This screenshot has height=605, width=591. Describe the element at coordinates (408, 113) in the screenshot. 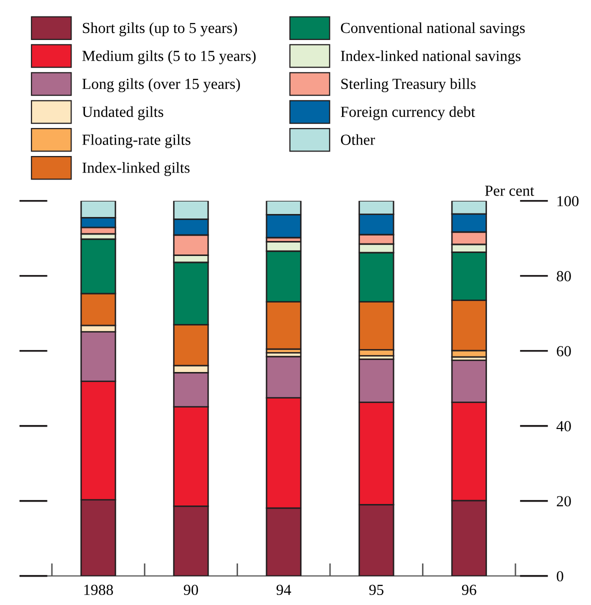

I see `legend-label: Foreign currency debt` at that location.